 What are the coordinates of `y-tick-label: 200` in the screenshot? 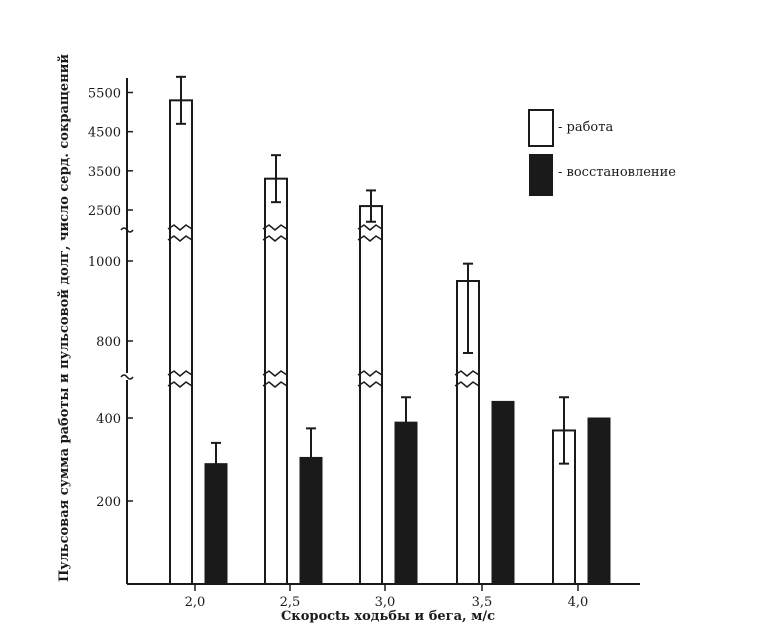 It's located at (108, 502).